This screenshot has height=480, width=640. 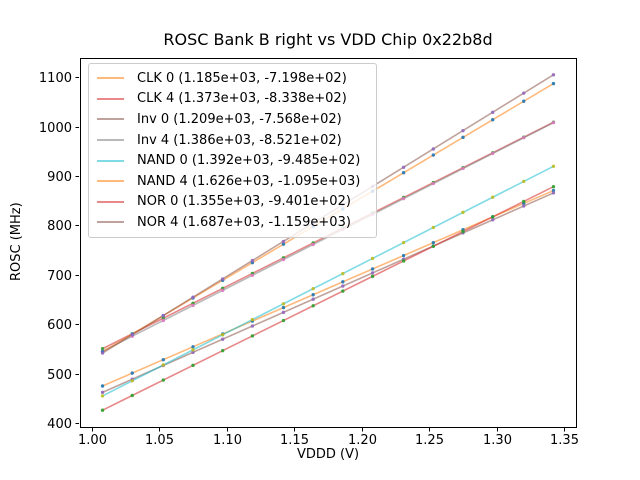 I want to click on legend-item-nand-4: NAND 4 (1.626e+03, -1.095e+03), so click(x=232, y=181).